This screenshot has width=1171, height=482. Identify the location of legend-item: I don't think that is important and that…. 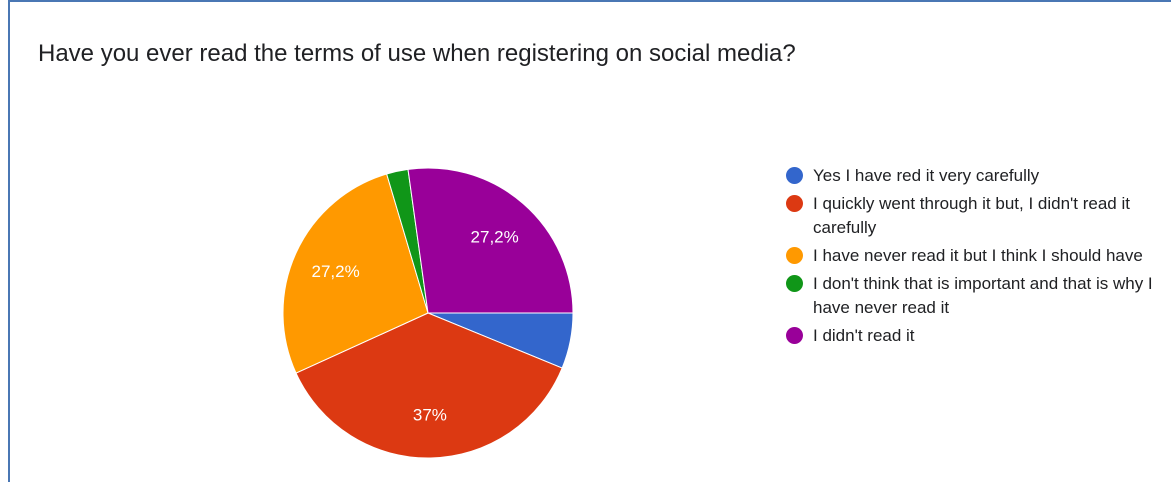
(978, 296).